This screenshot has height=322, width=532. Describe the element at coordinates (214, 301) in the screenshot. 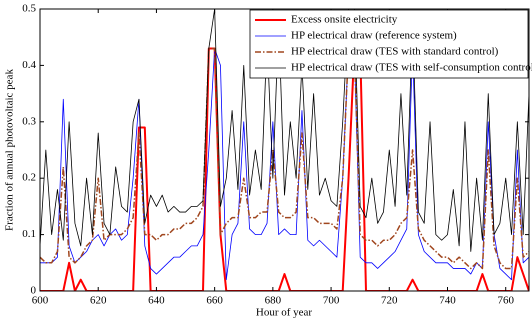

I see `x-tick-label: 660` at that location.